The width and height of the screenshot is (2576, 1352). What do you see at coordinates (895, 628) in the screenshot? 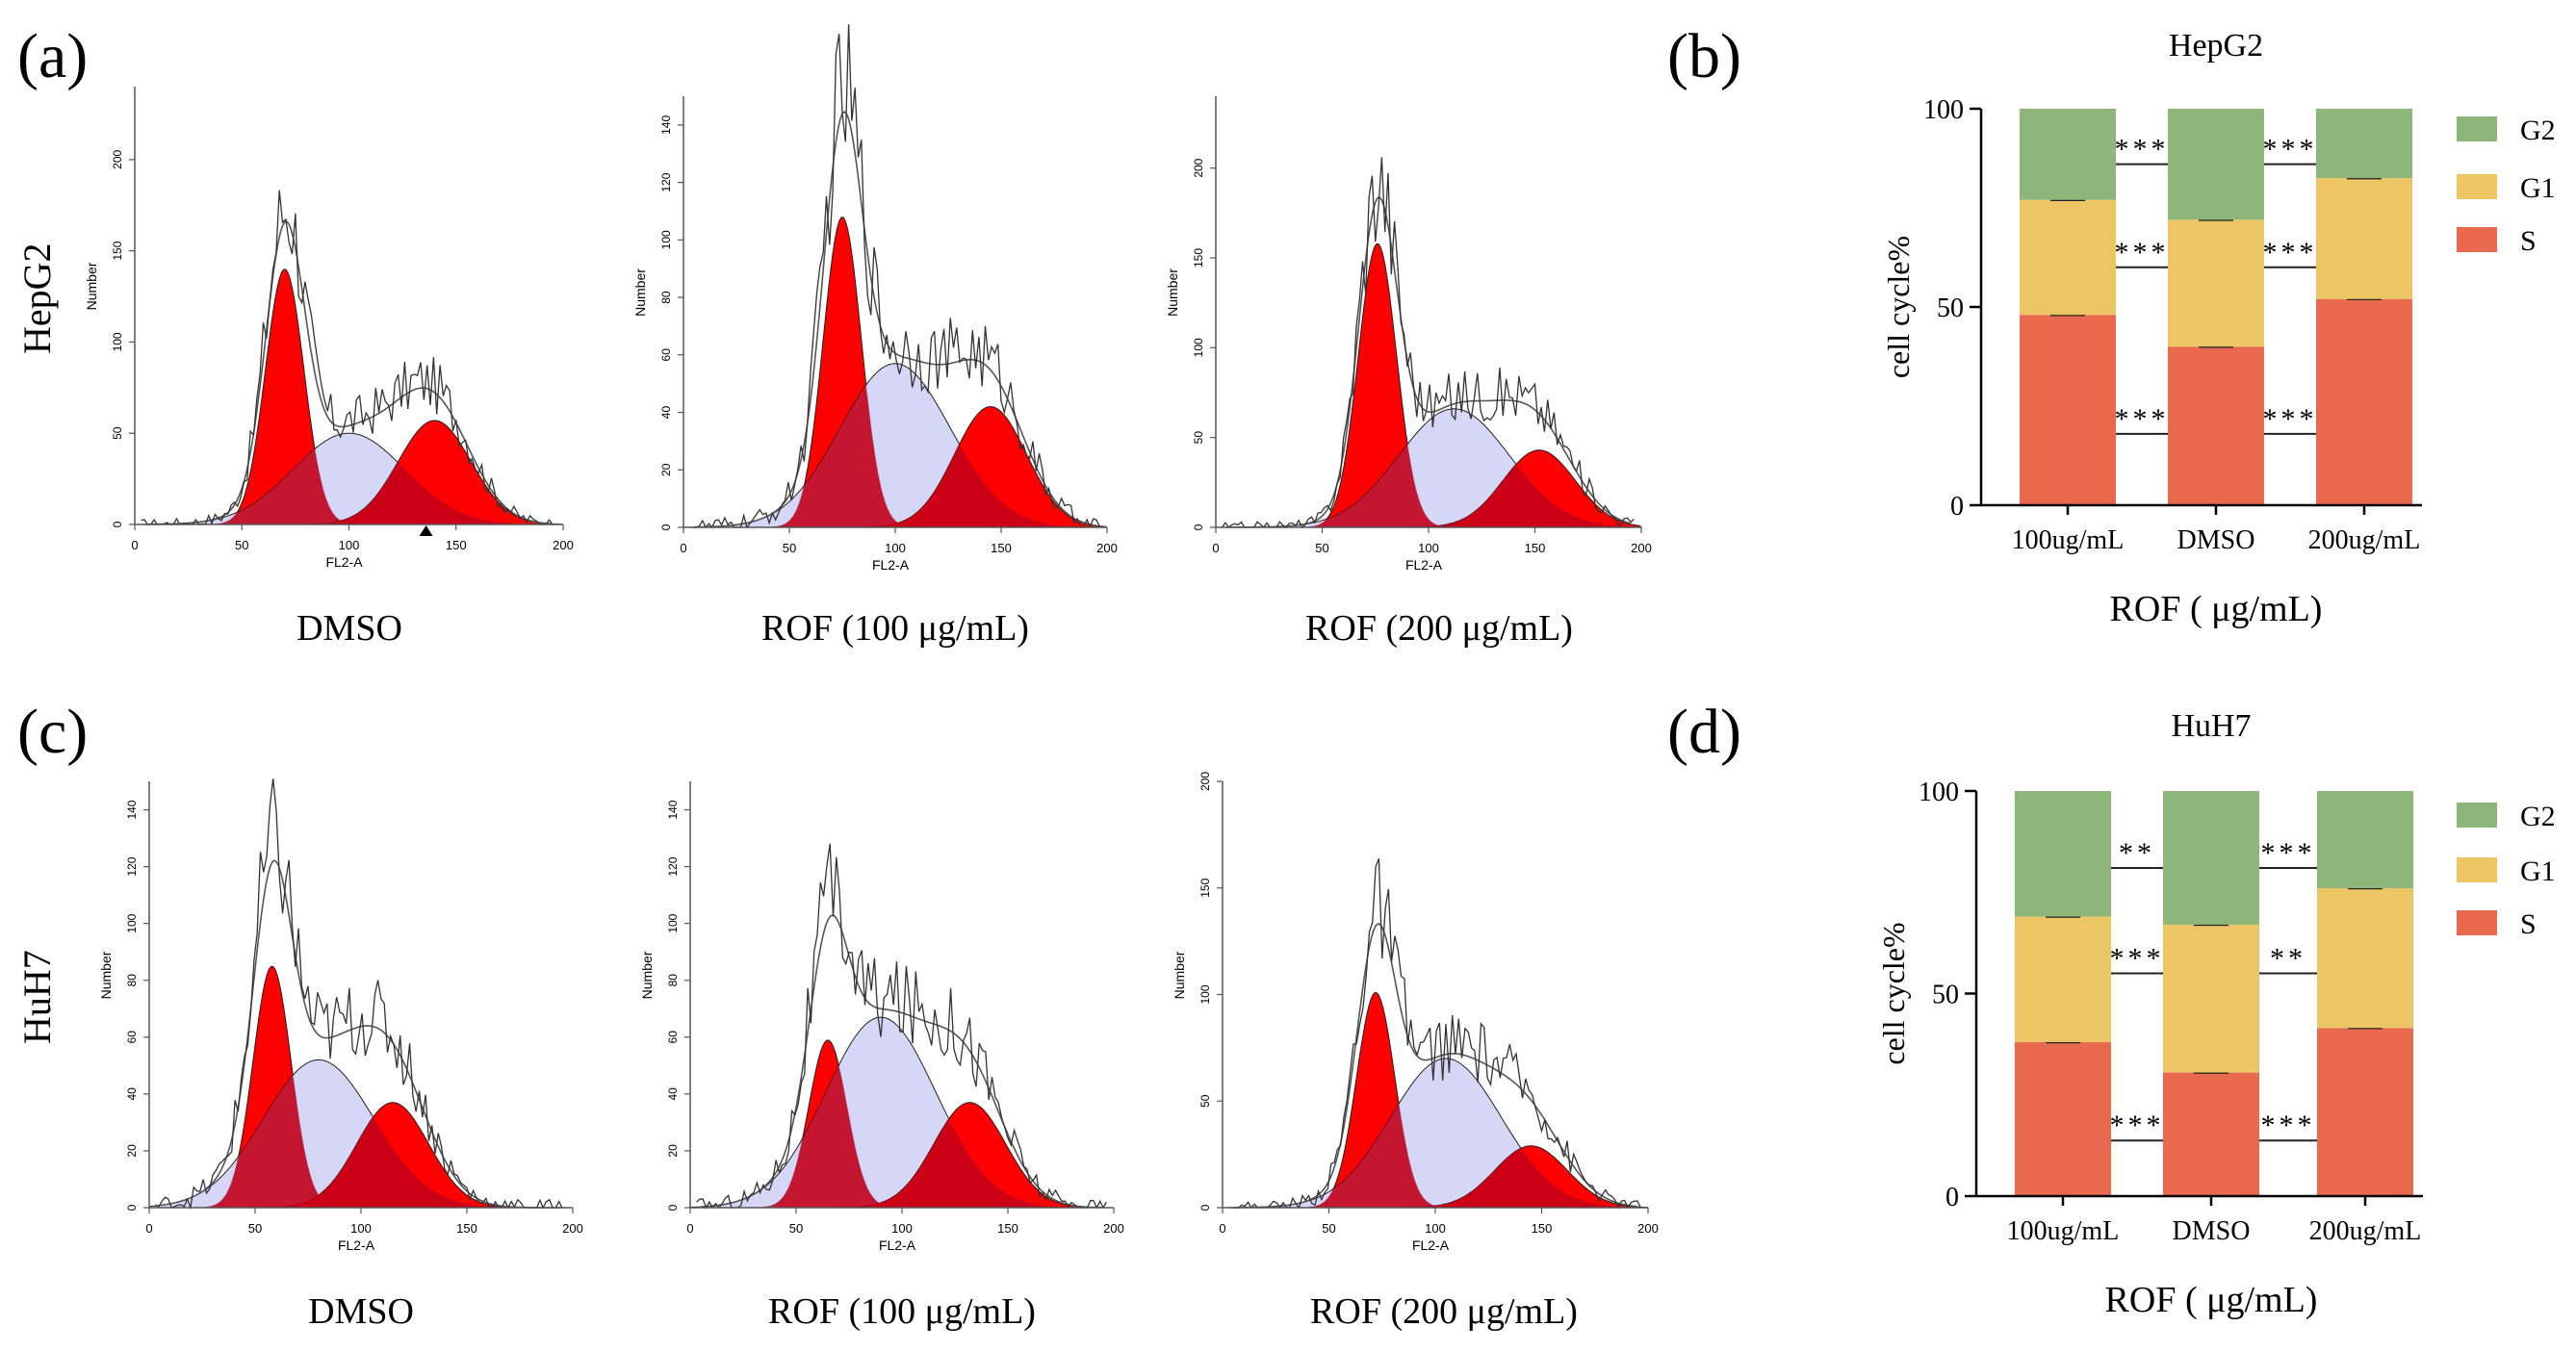
I see `panel-caption: ROF (100 μg/mL)` at bounding box center [895, 628].